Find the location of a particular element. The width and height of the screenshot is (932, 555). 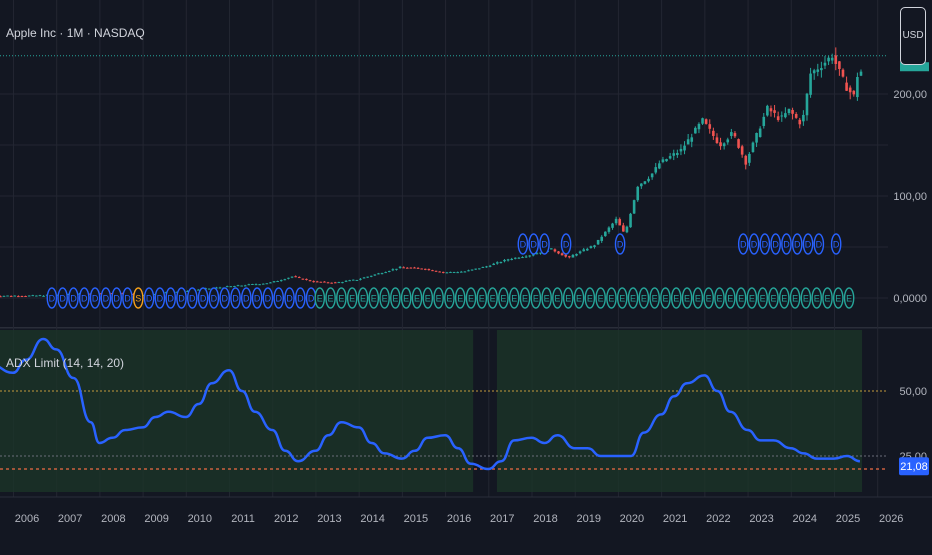

pane-divider is located at coordinates (466, 328).